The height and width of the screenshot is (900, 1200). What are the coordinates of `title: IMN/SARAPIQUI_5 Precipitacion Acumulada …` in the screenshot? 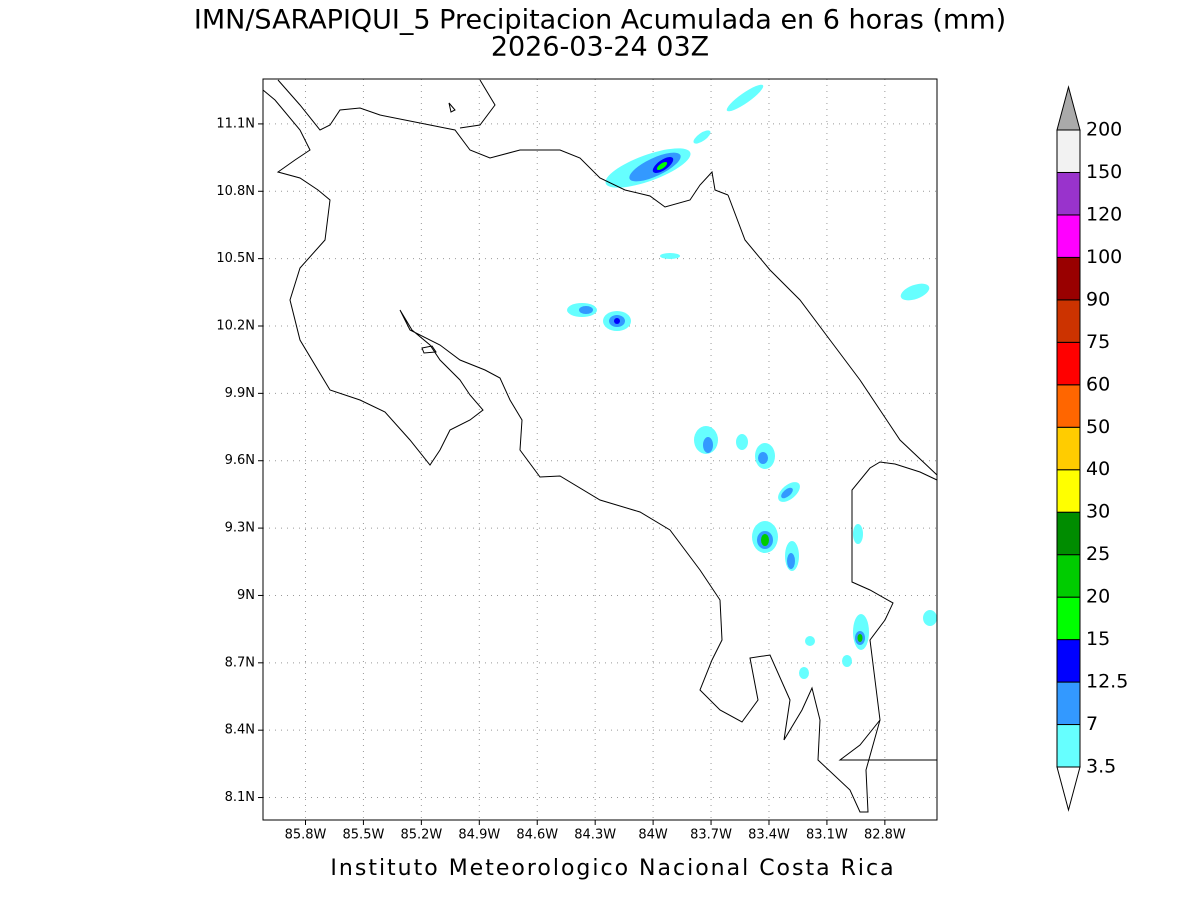 It's located at (600, 20).